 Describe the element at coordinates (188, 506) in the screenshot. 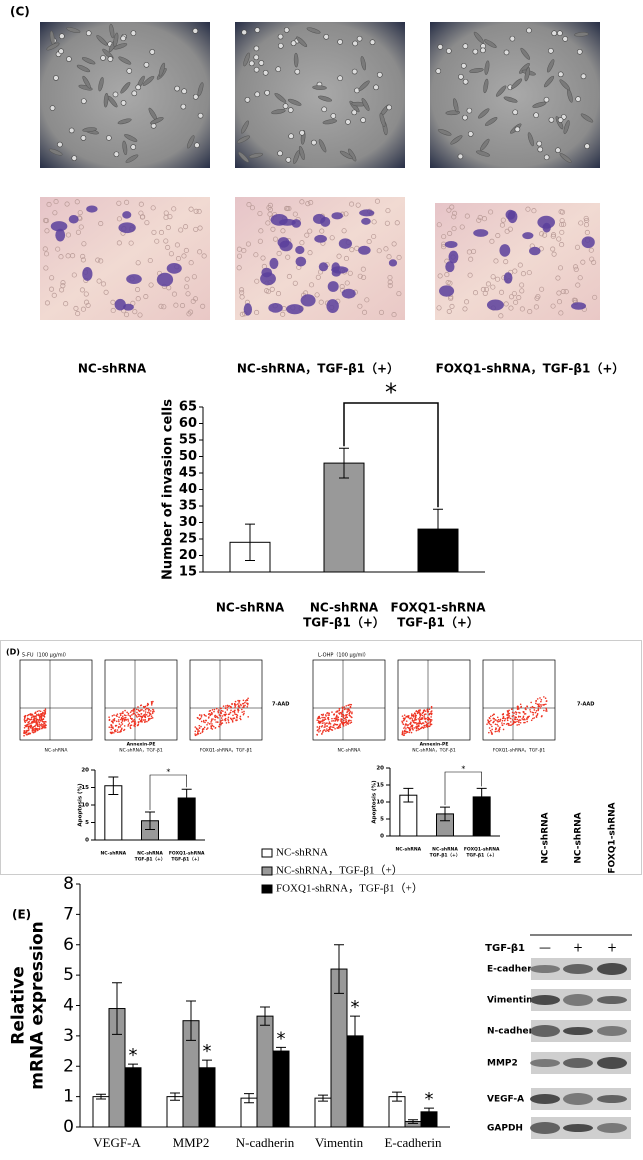

I see `y-tick-label: 35` at that location.